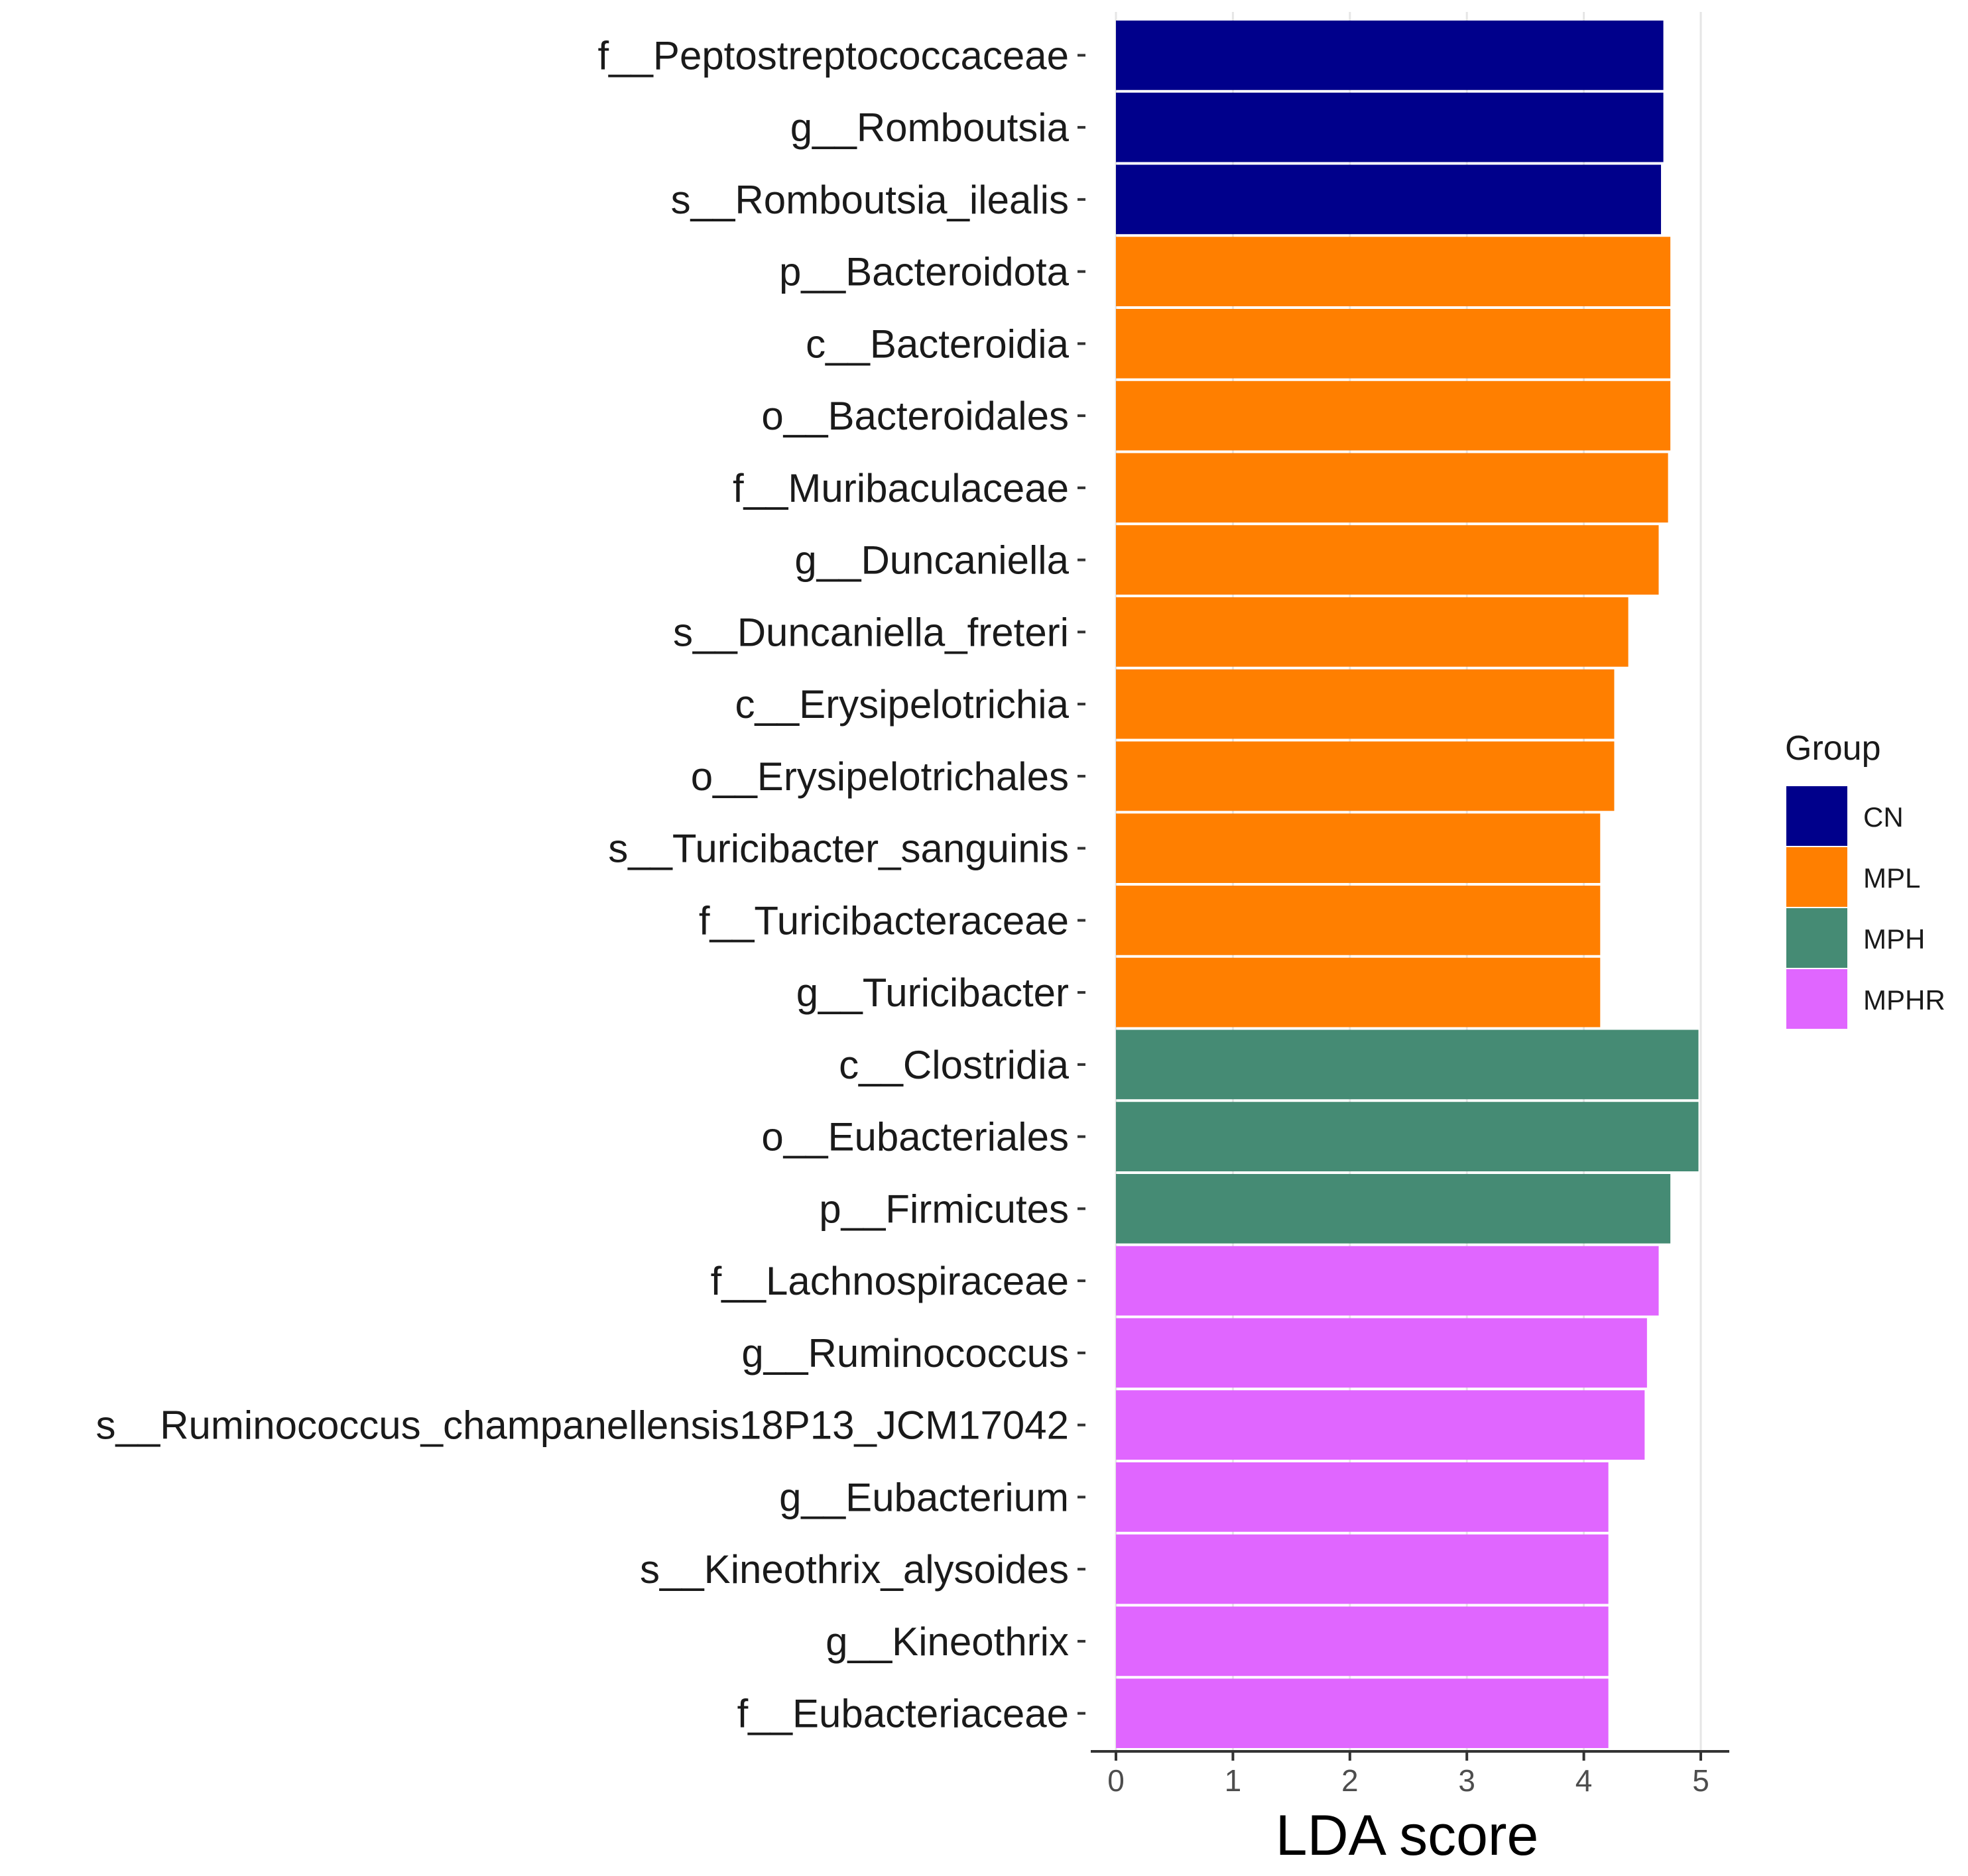 This screenshot has height=1876, width=1968. What do you see at coordinates (1883, 817) in the screenshot?
I see `legend-label-CN: CN` at bounding box center [1883, 817].